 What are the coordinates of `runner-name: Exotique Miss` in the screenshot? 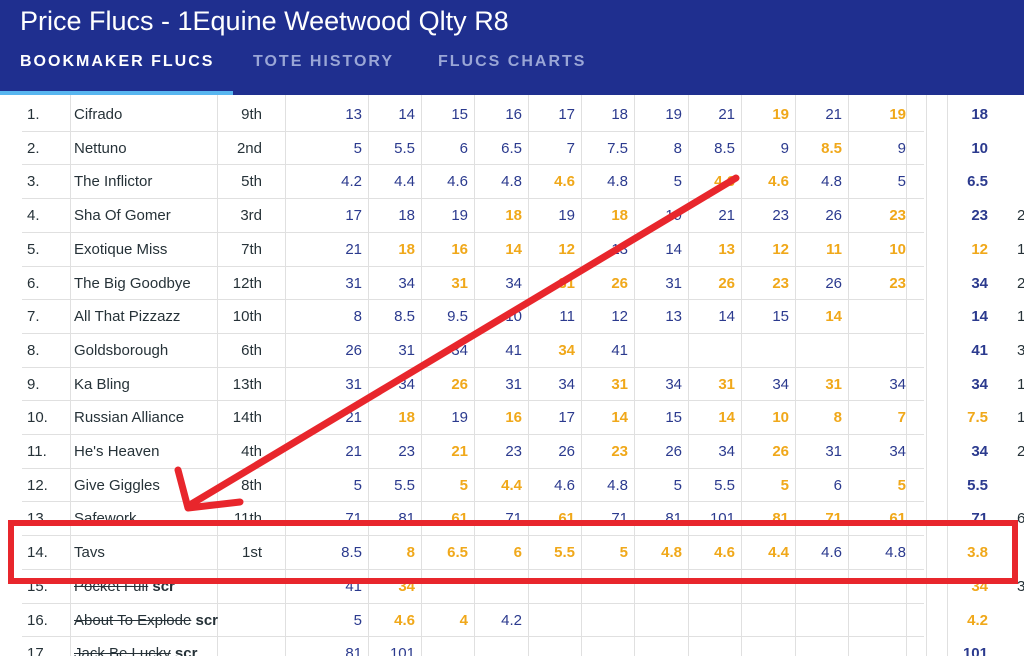 It's located at (120, 249).